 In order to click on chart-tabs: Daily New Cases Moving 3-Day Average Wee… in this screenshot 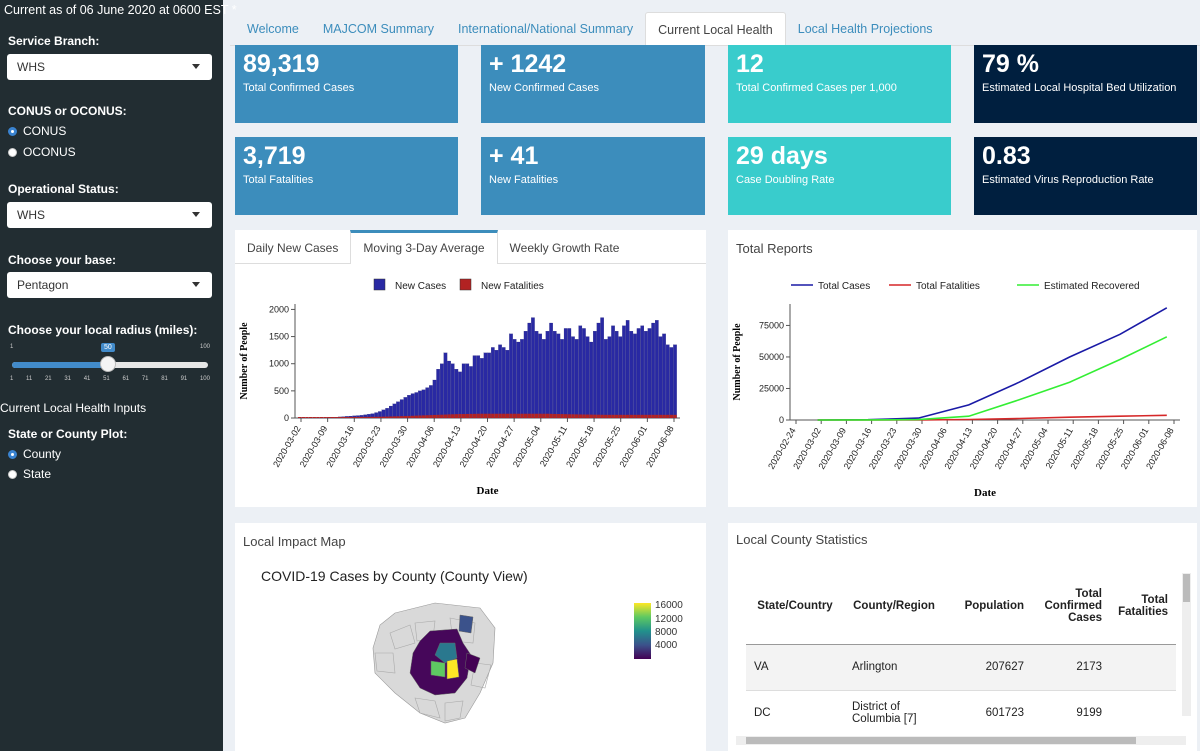, I will do `click(470, 247)`.